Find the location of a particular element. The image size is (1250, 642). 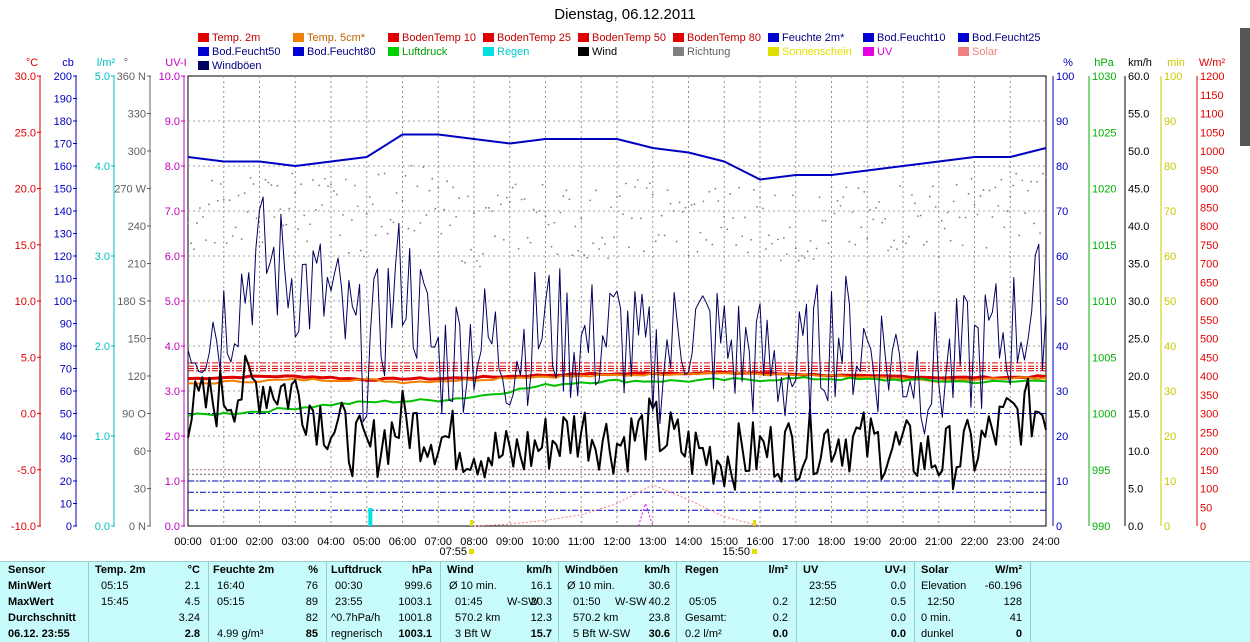

stats-cell: 0 min. is located at coordinates (936, 618).